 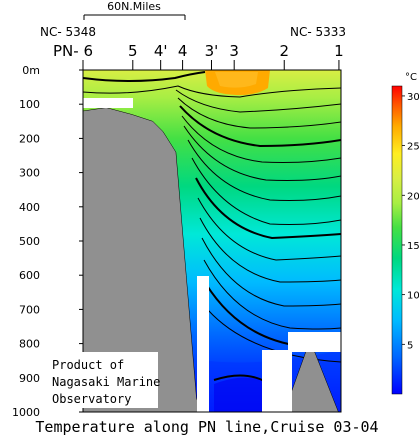 What do you see at coordinates (284, 51) in the screenshot?
I see `station-label: 2` at bounding box center [284, 51].